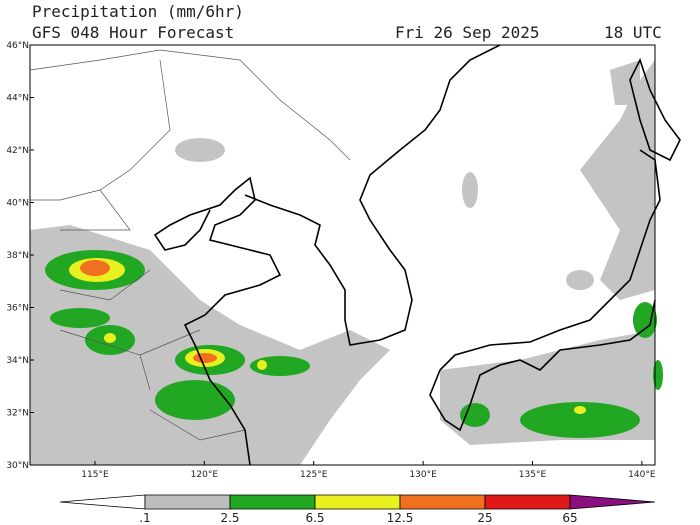  I want to click on x-tick-label: 125°E, so click(314, 475).